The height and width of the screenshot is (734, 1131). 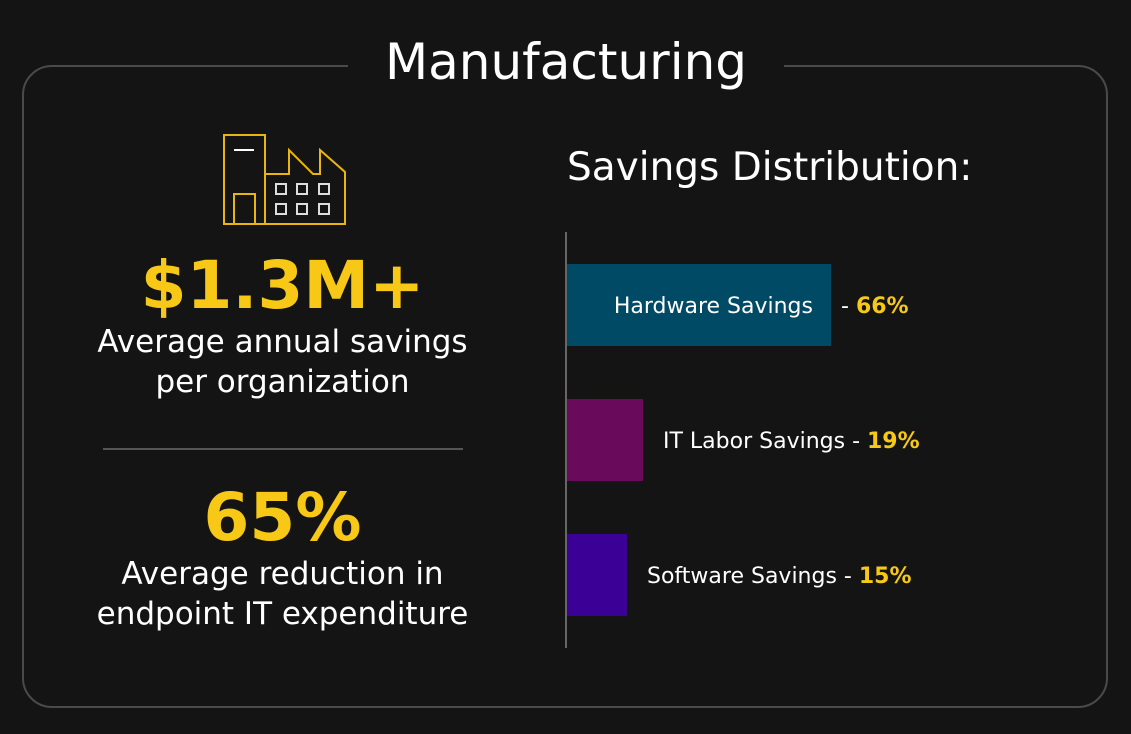 I want to click on stat-value: 65%, so click(x=282, y=517).